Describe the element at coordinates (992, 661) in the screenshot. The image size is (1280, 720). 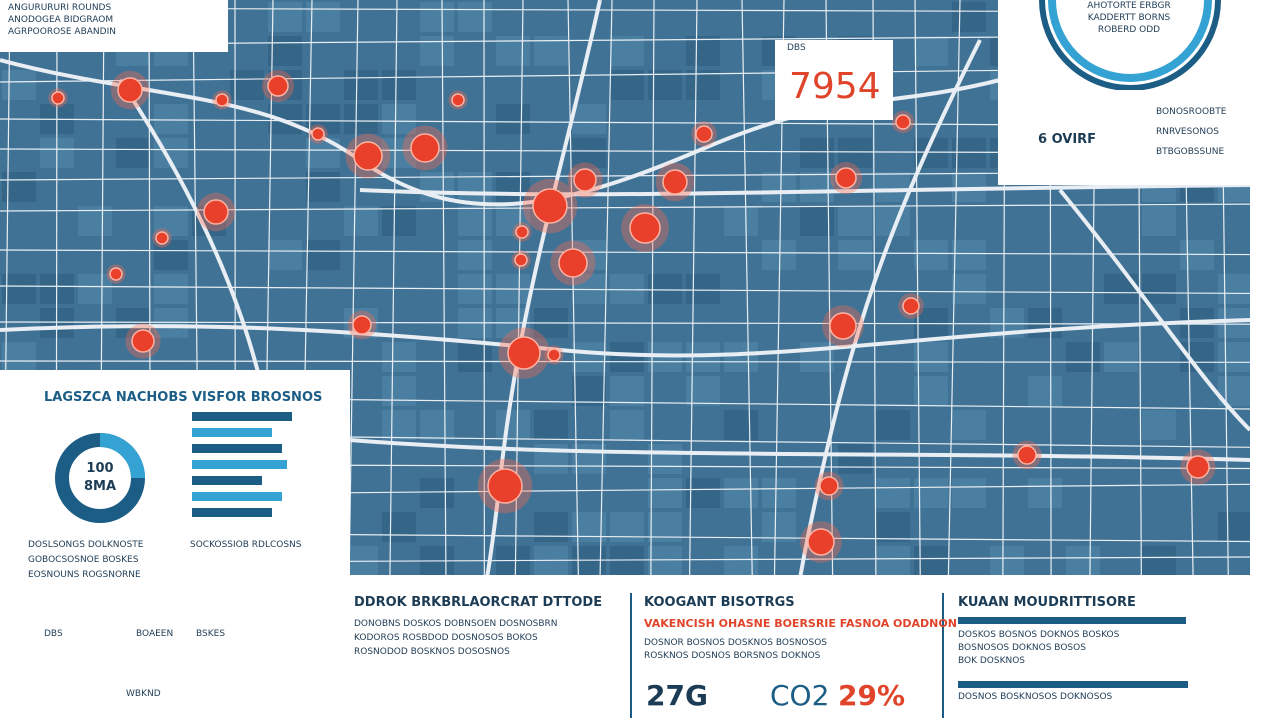
I see `panel-line: BOK DOSKNOS` at that location.